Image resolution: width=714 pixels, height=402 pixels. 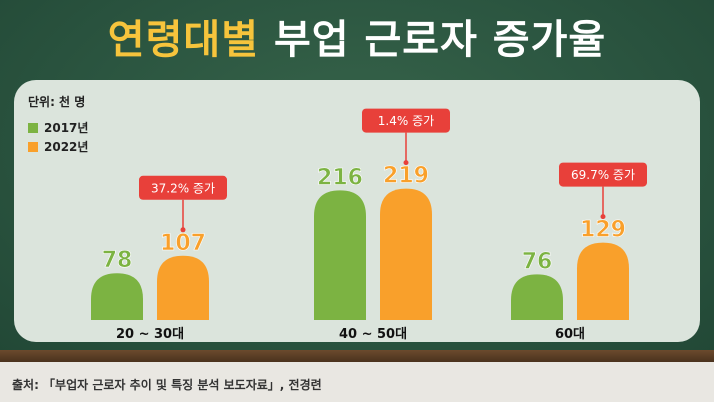 What do you see at coordinates (66, 147) in the screenshot?
I see `legend-label-2022: 2022년` at bounding box center [66, 147].